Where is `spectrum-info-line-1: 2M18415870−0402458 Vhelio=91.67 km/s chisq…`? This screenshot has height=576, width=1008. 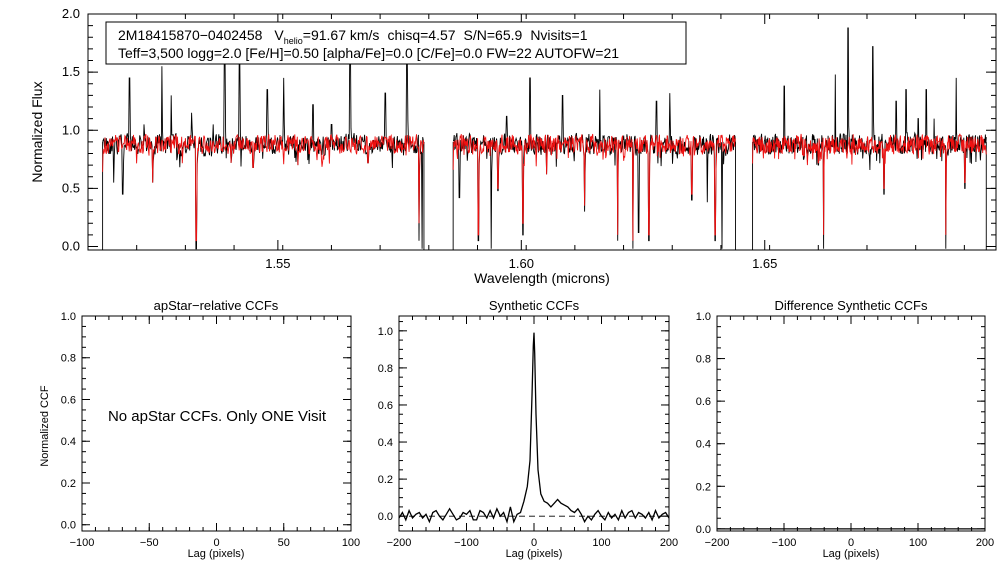 spectrum-info-line-1: 2M18415870−0402458 Vhelio=91.67 km/s chisq… is located at coordinates (353, 36).